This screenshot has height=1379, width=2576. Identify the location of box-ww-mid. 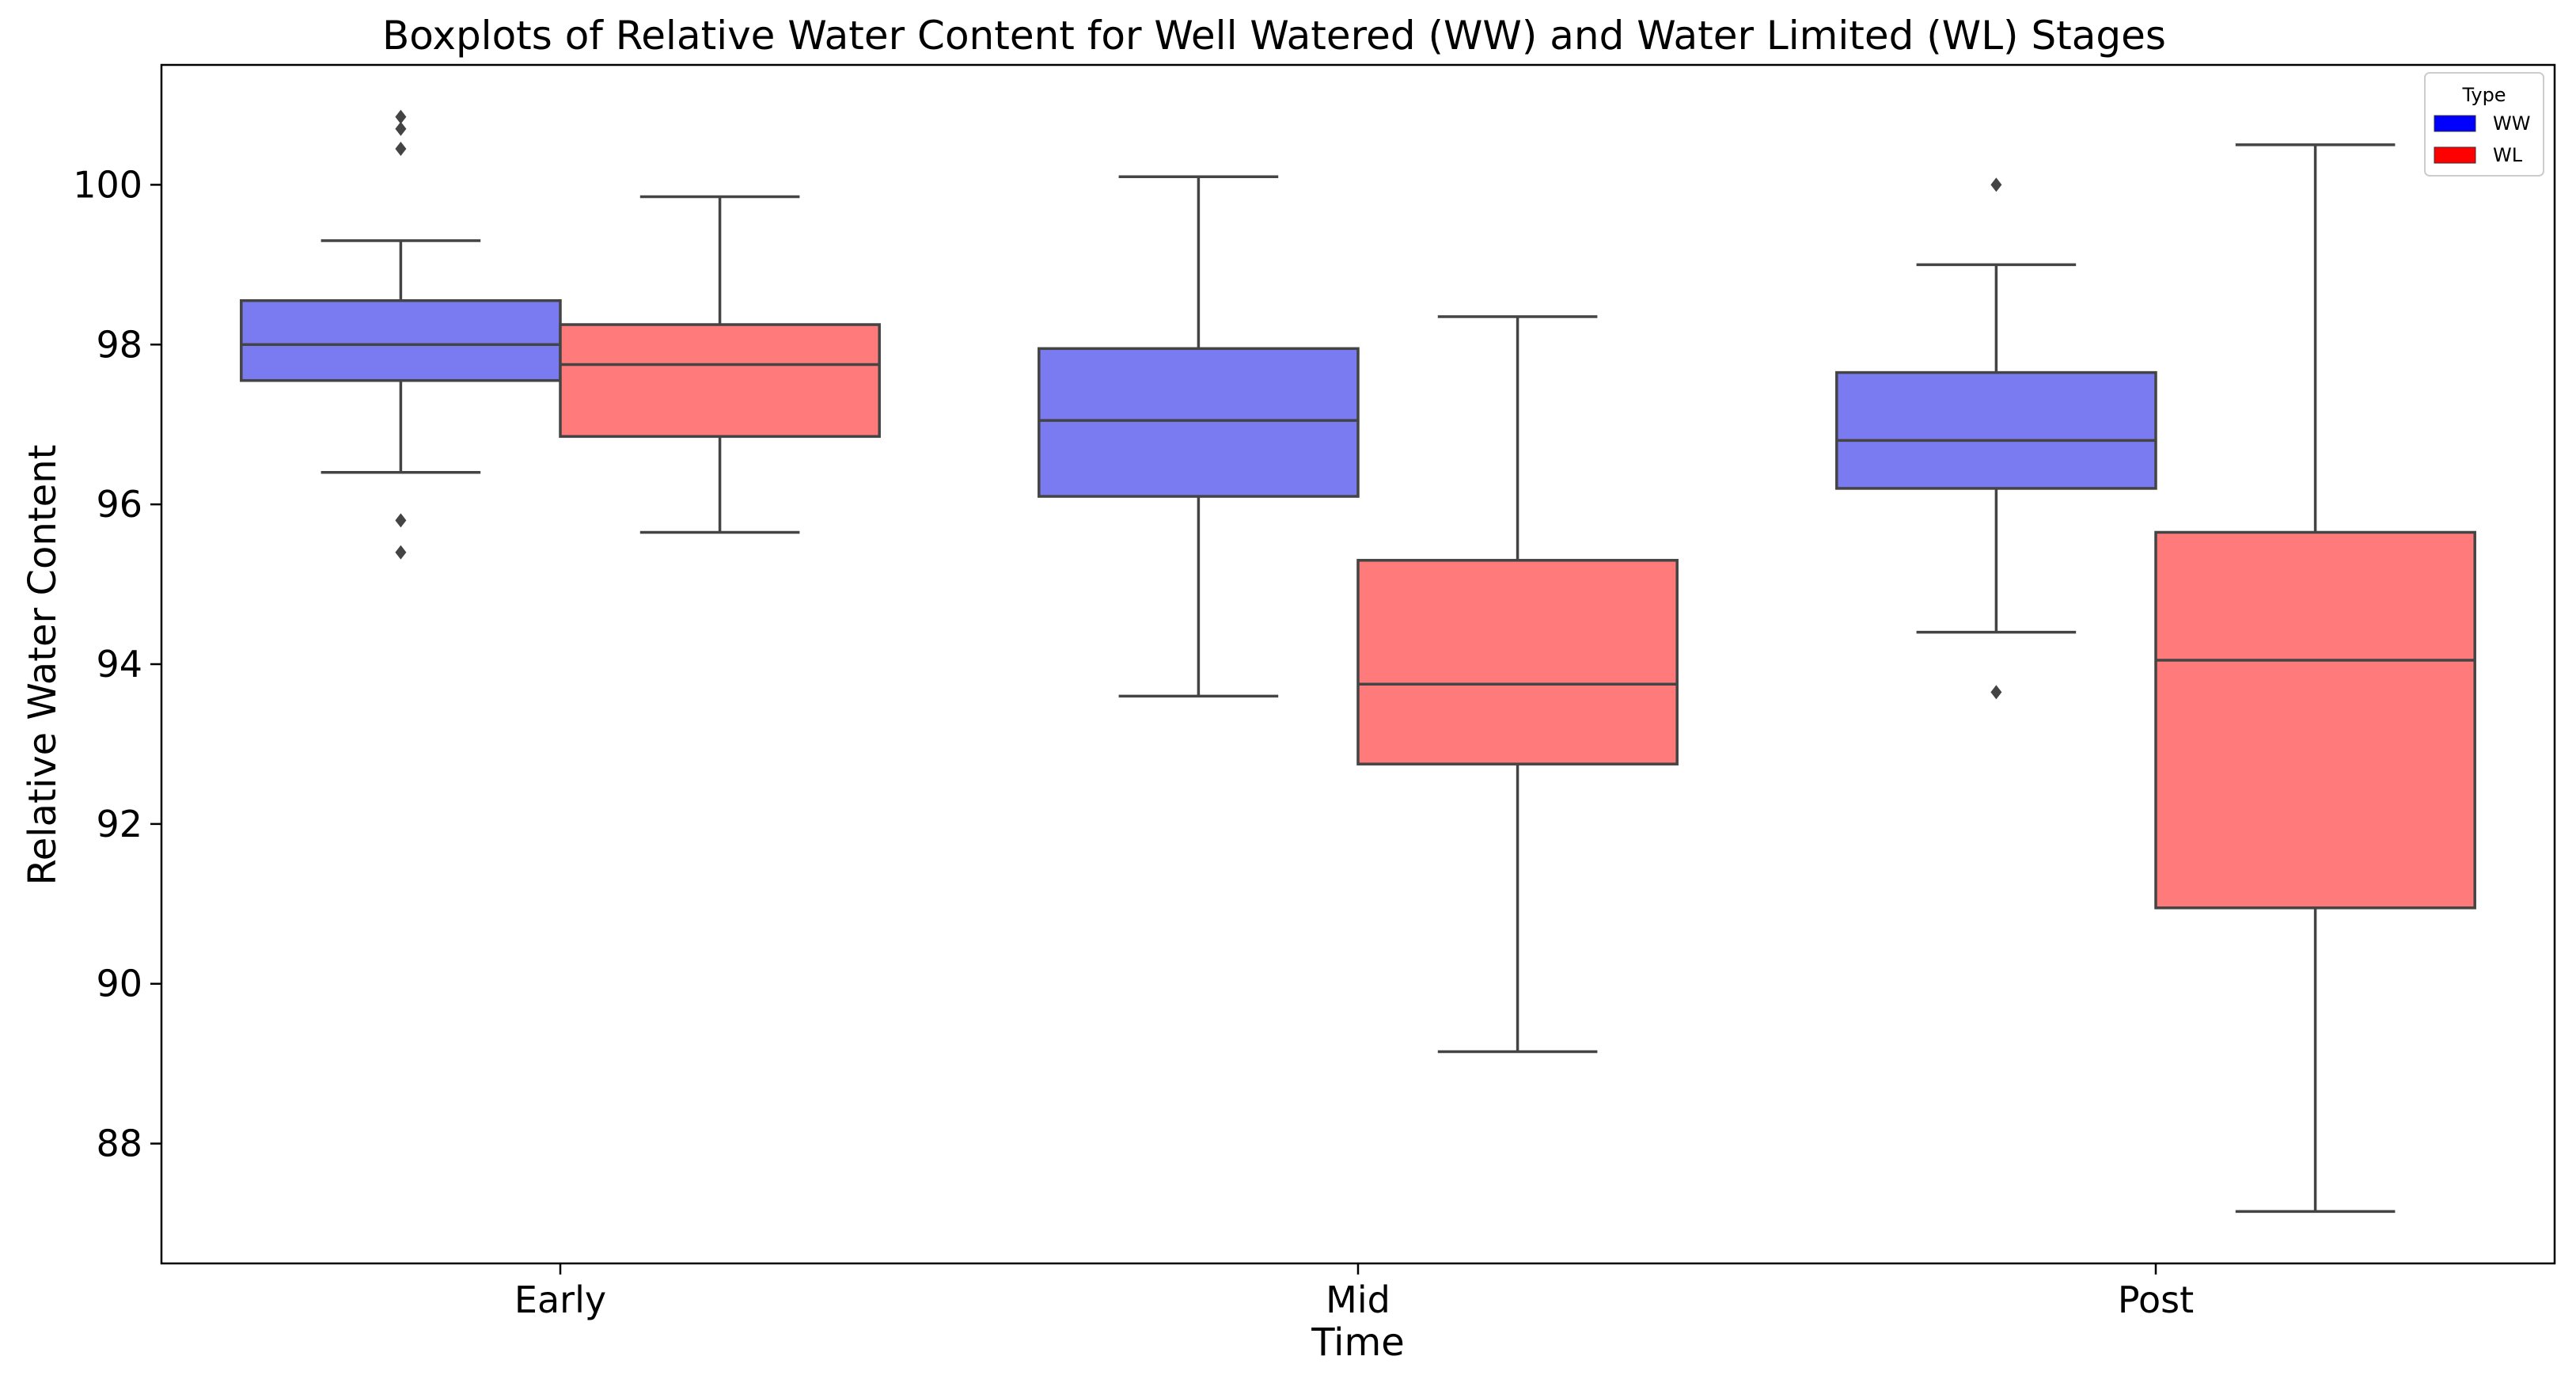
(1199, 436).